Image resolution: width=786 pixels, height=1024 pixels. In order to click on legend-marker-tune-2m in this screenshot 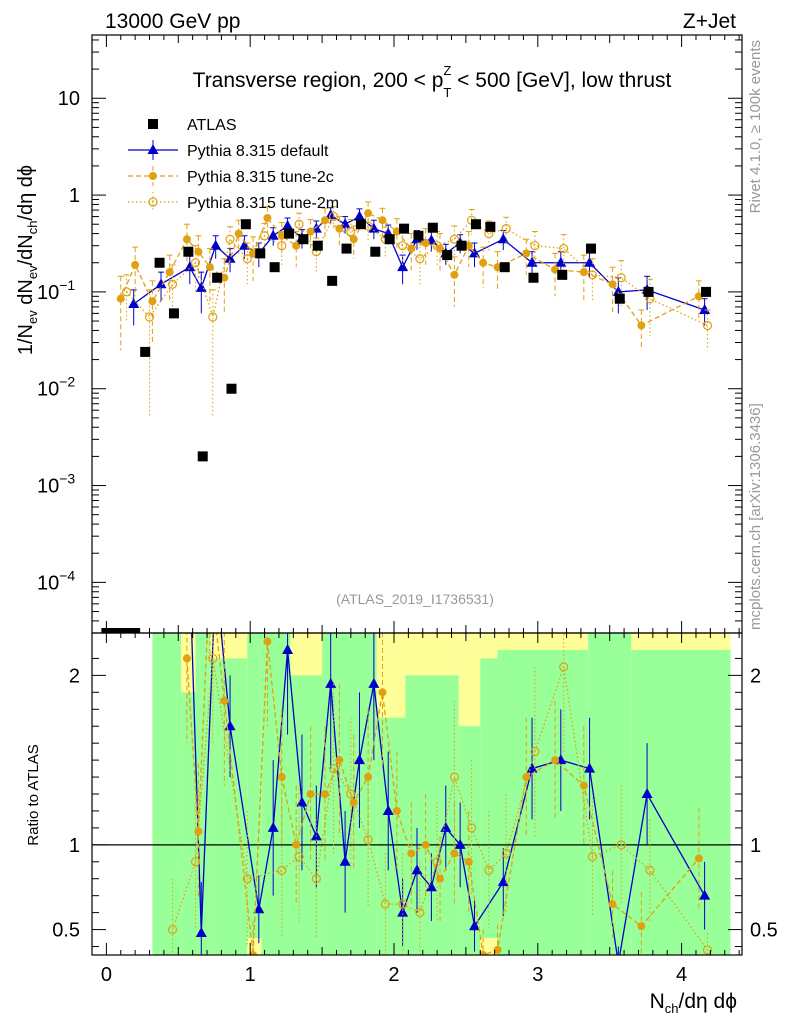, I will do `click(153, 202)`.